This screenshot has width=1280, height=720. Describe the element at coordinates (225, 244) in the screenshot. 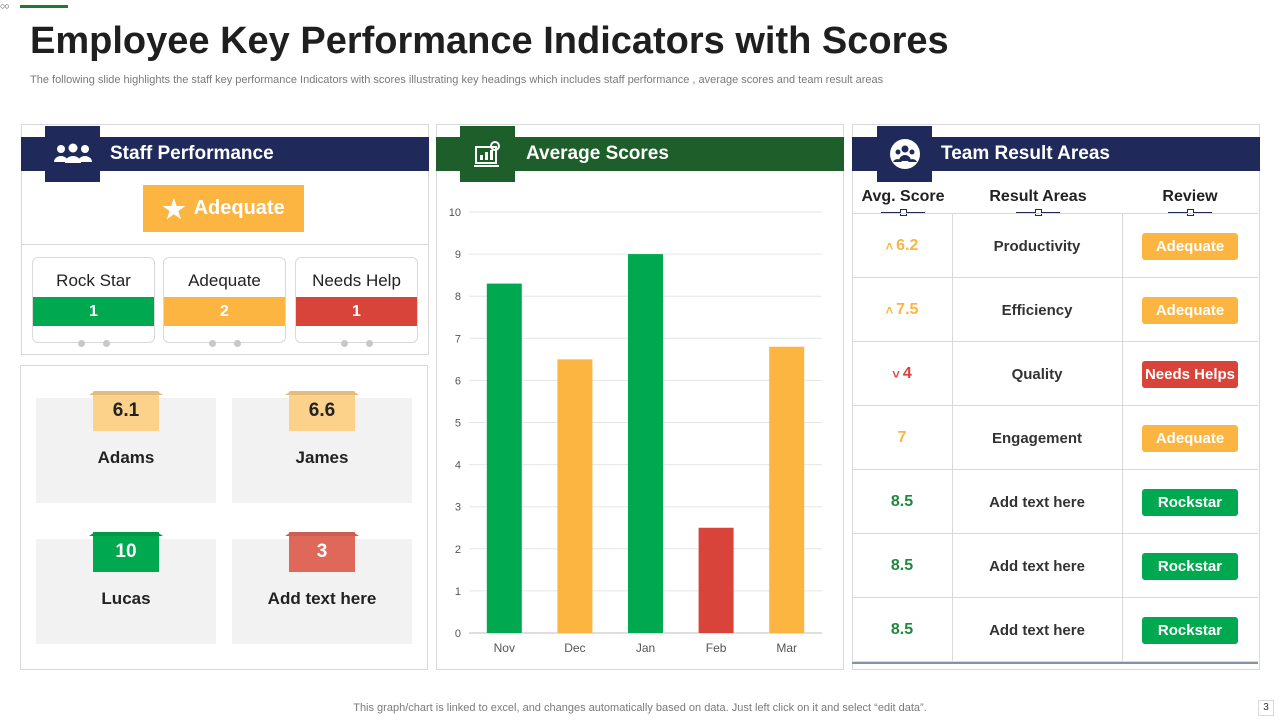

I see `divider` at that location.